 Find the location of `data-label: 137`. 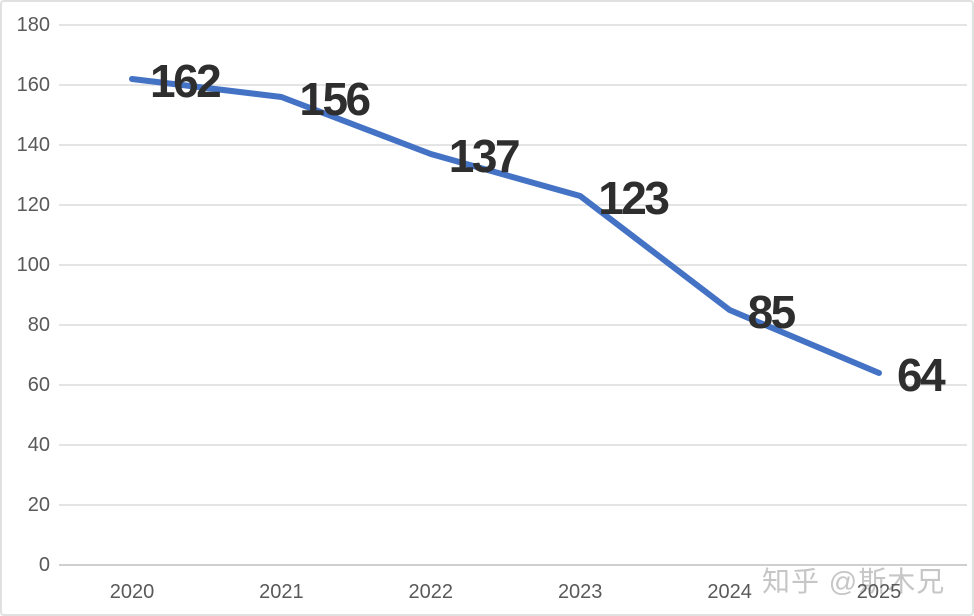

data-label: 137 is located at coordinates (484, 156).